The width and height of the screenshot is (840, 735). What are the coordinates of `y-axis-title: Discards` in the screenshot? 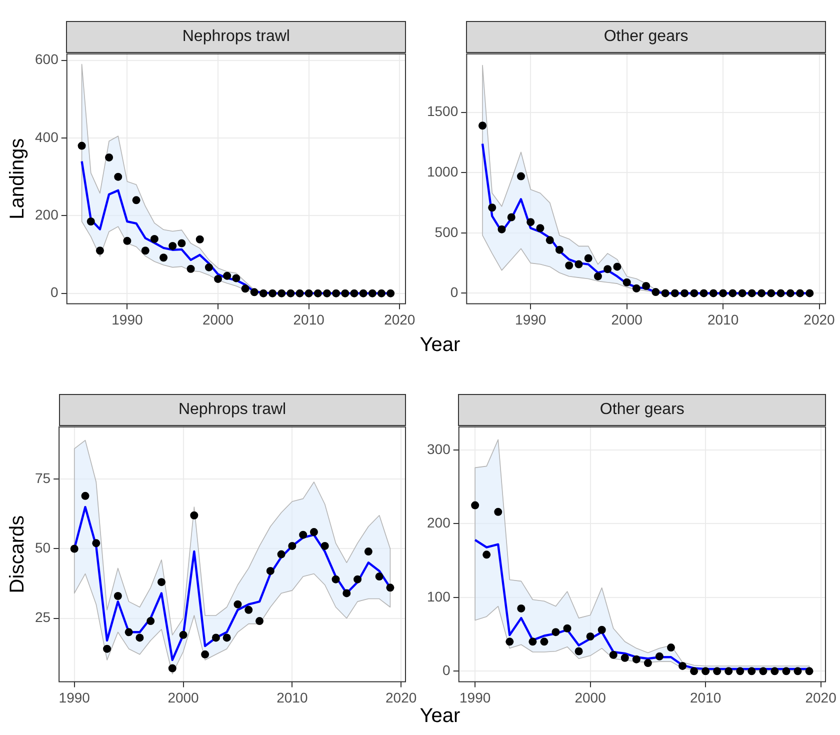 It's located at (17, 554).